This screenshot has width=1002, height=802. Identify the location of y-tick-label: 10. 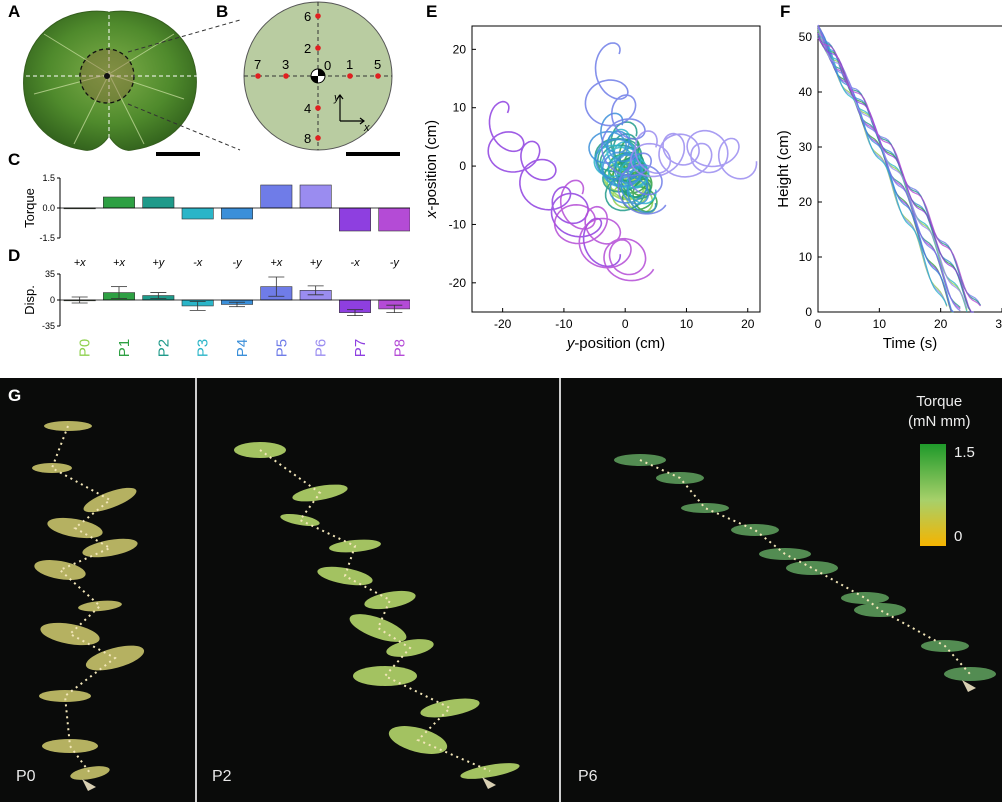
(460, 108).